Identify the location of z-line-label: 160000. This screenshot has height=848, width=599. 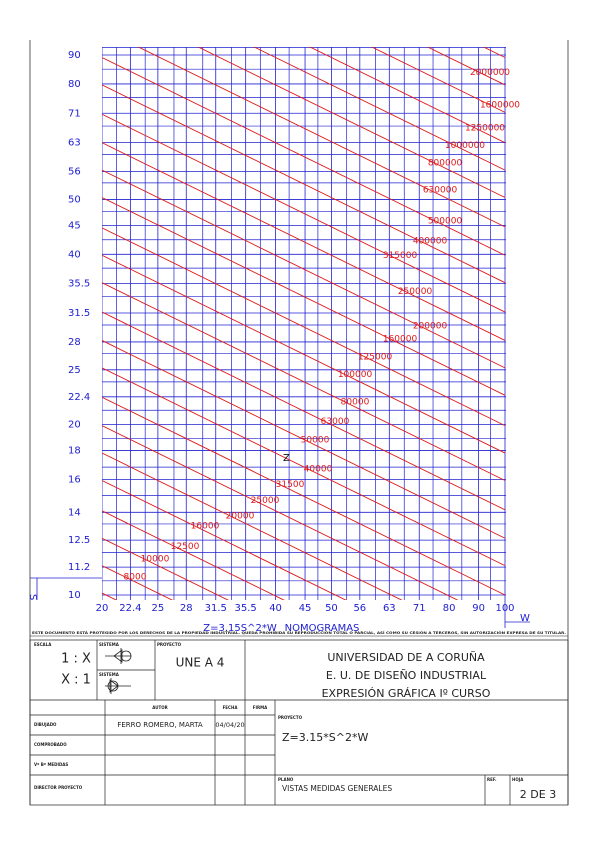
(400, 339).